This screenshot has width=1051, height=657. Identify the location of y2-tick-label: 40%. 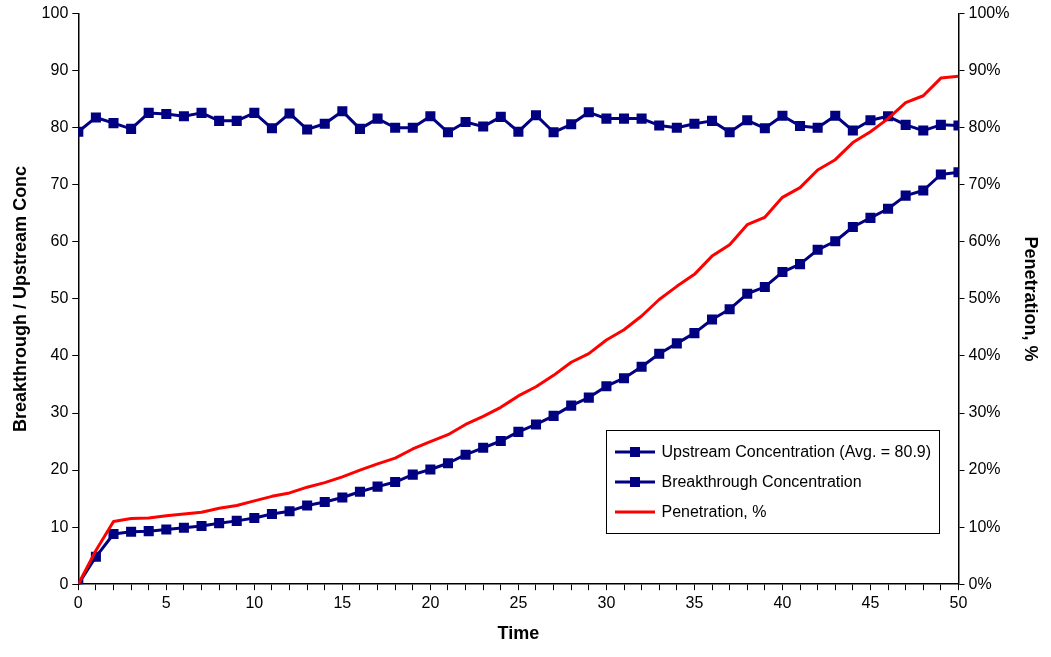
(984, 355).